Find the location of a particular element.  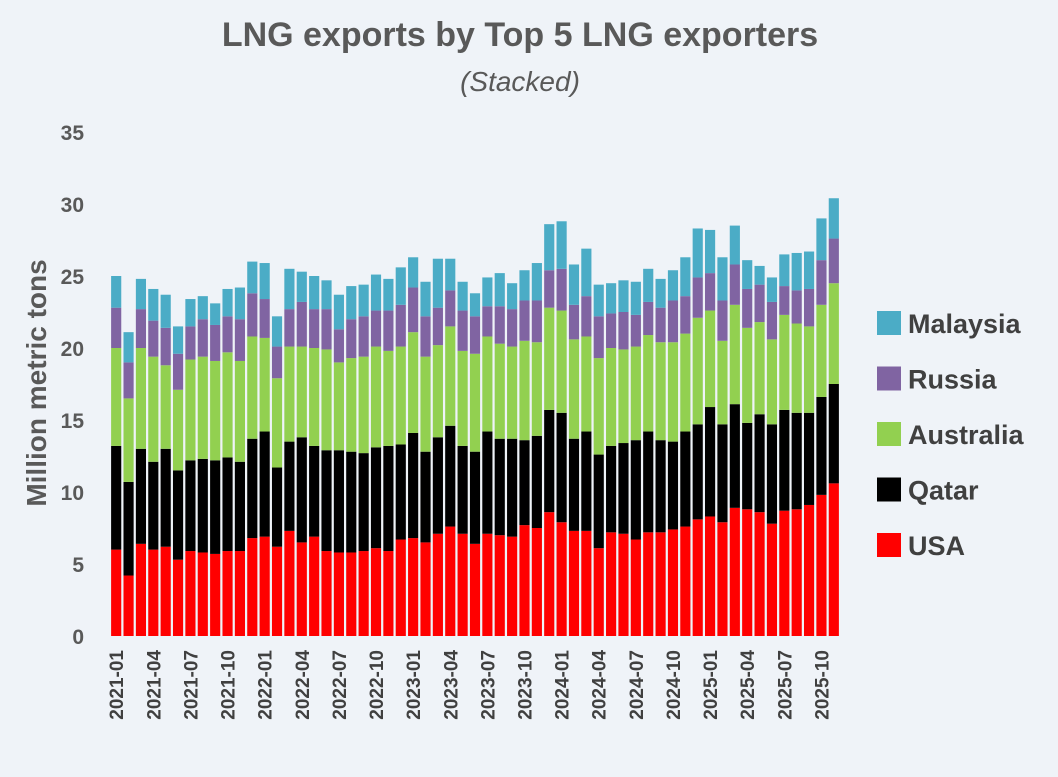

x-tick-label: 2023-10 is located at coordinates (526, 685).